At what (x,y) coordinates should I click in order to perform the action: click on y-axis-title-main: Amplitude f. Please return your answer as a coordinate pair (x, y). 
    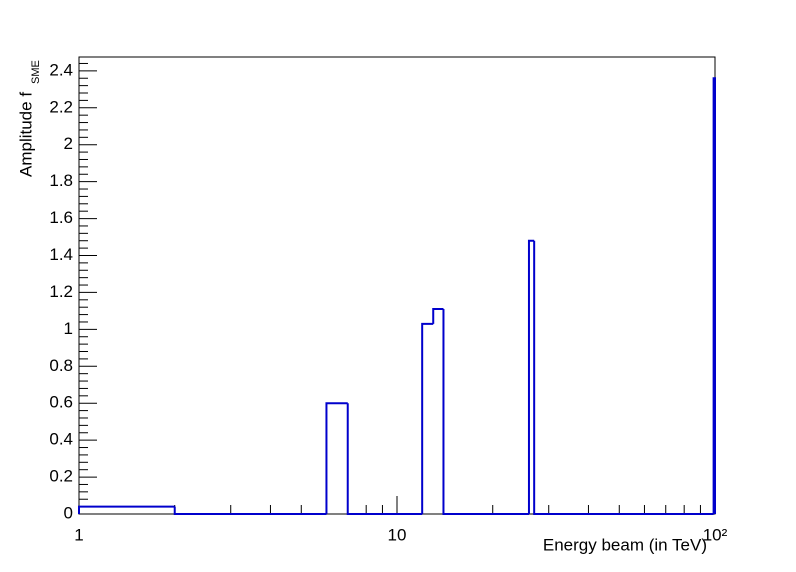
    Looking at the image, I should click on (25, 134).